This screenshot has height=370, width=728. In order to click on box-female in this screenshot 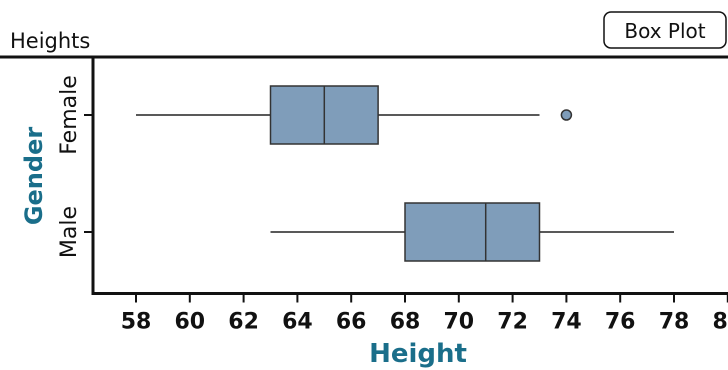, I will do `click(354, 115)`.